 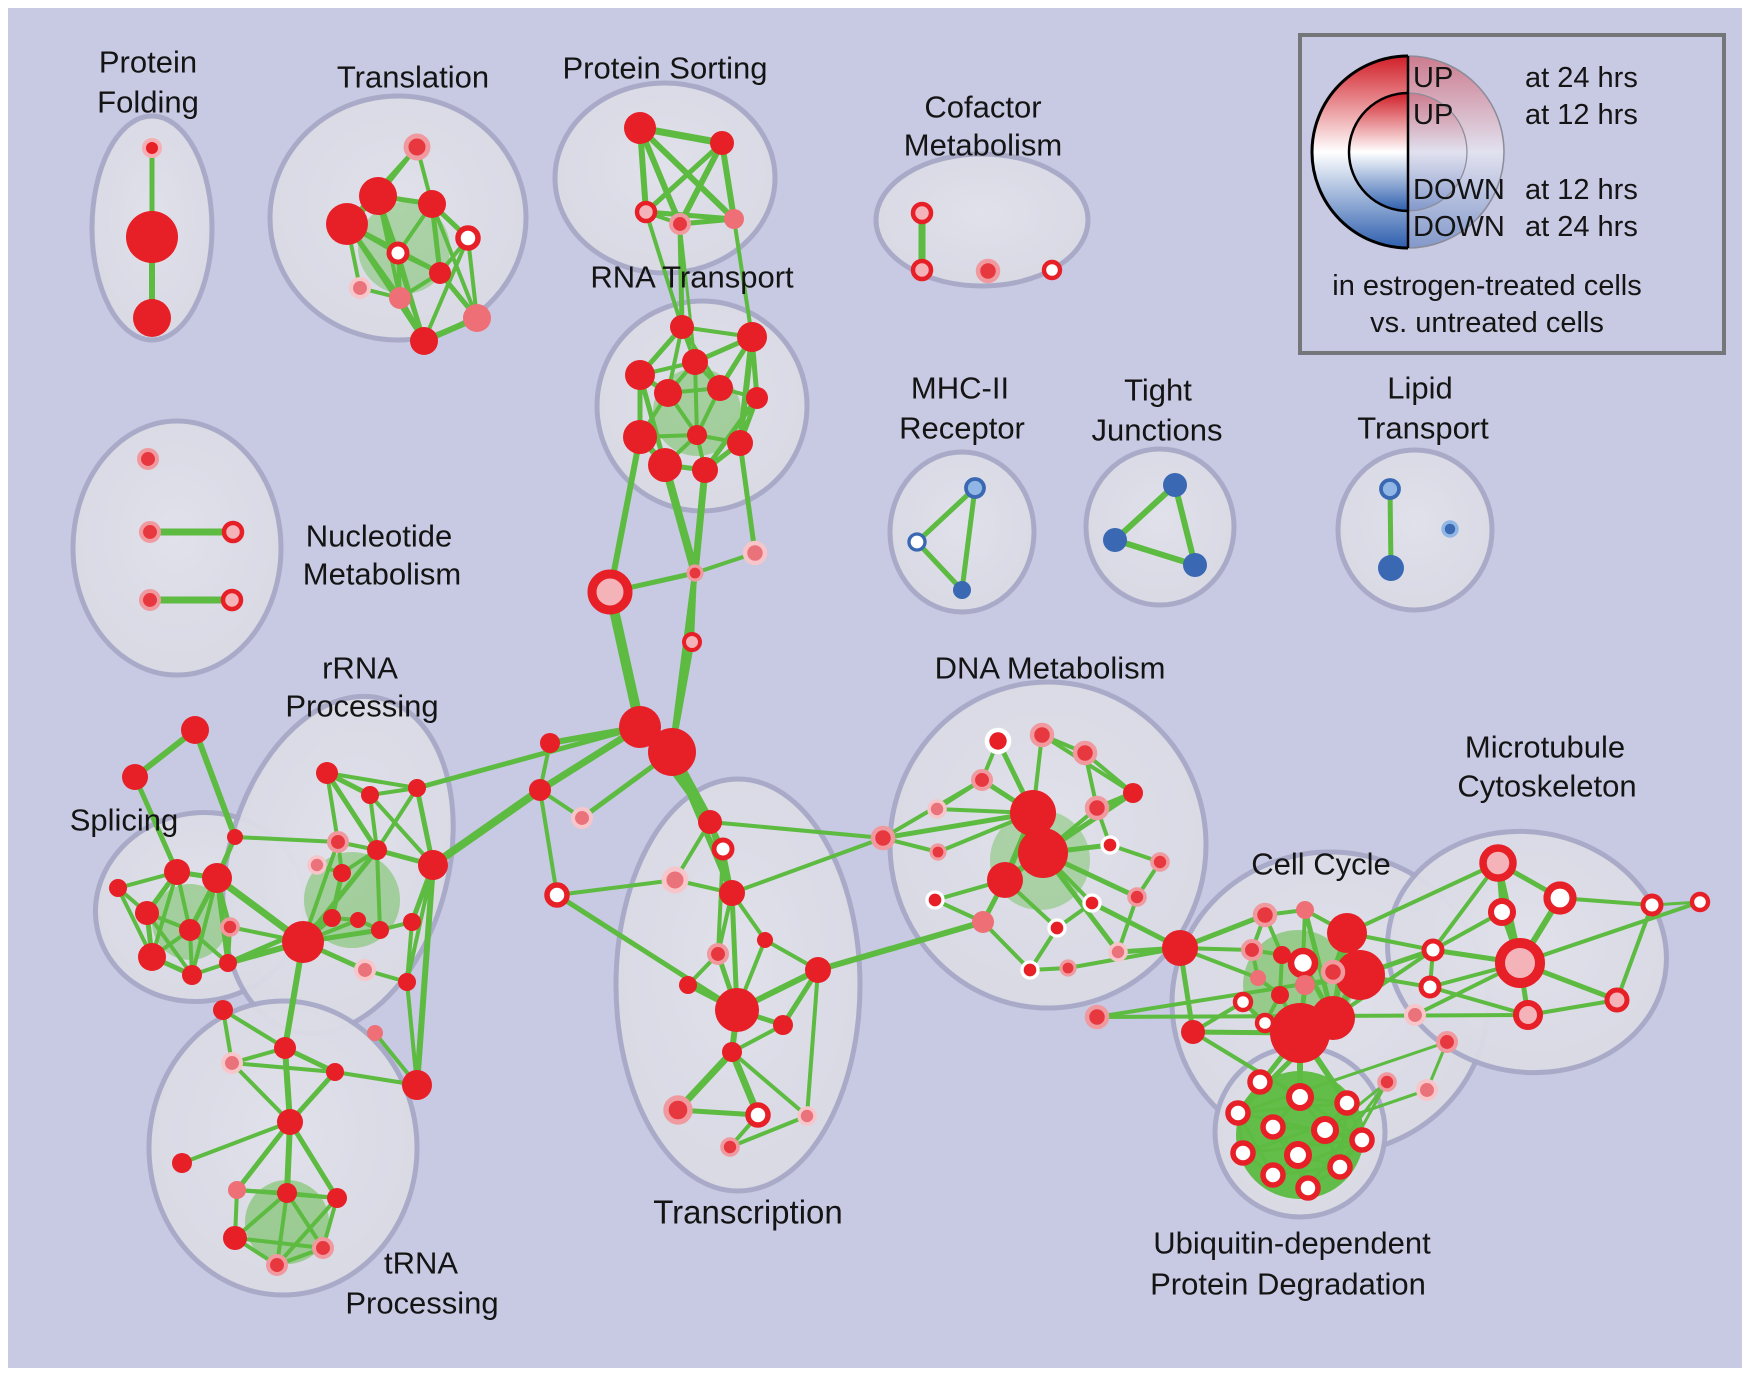 What do you see at coordinates (665, 178) in the screenshot?
I see `cluster-protein-sorting` at bounding box center [665, 178].